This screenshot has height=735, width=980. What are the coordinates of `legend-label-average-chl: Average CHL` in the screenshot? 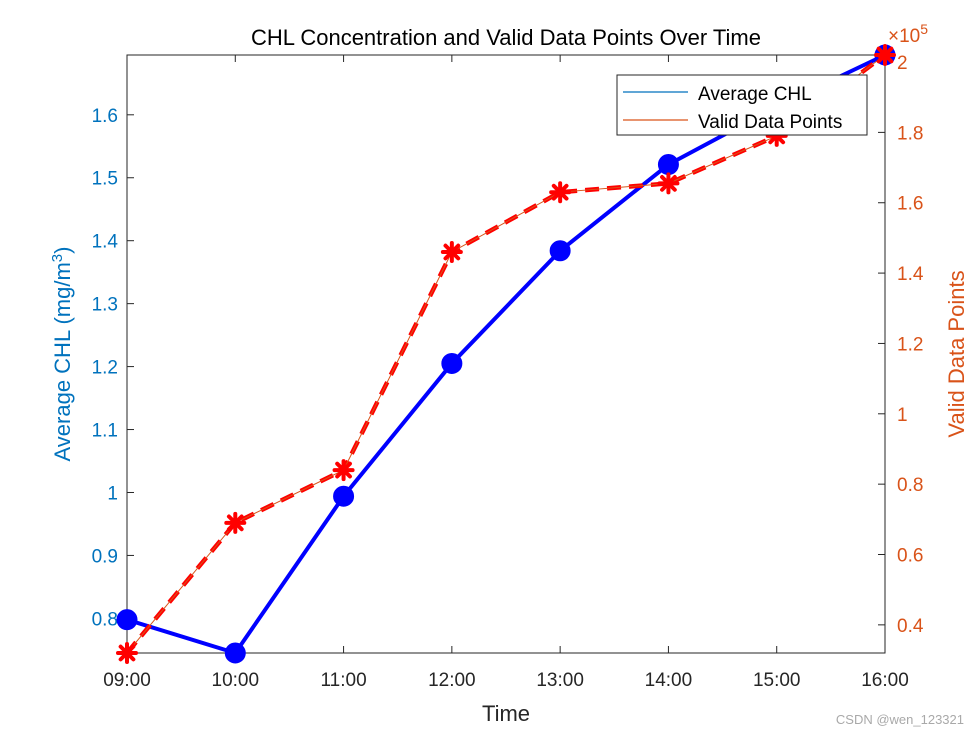 It's located at (755, 94).